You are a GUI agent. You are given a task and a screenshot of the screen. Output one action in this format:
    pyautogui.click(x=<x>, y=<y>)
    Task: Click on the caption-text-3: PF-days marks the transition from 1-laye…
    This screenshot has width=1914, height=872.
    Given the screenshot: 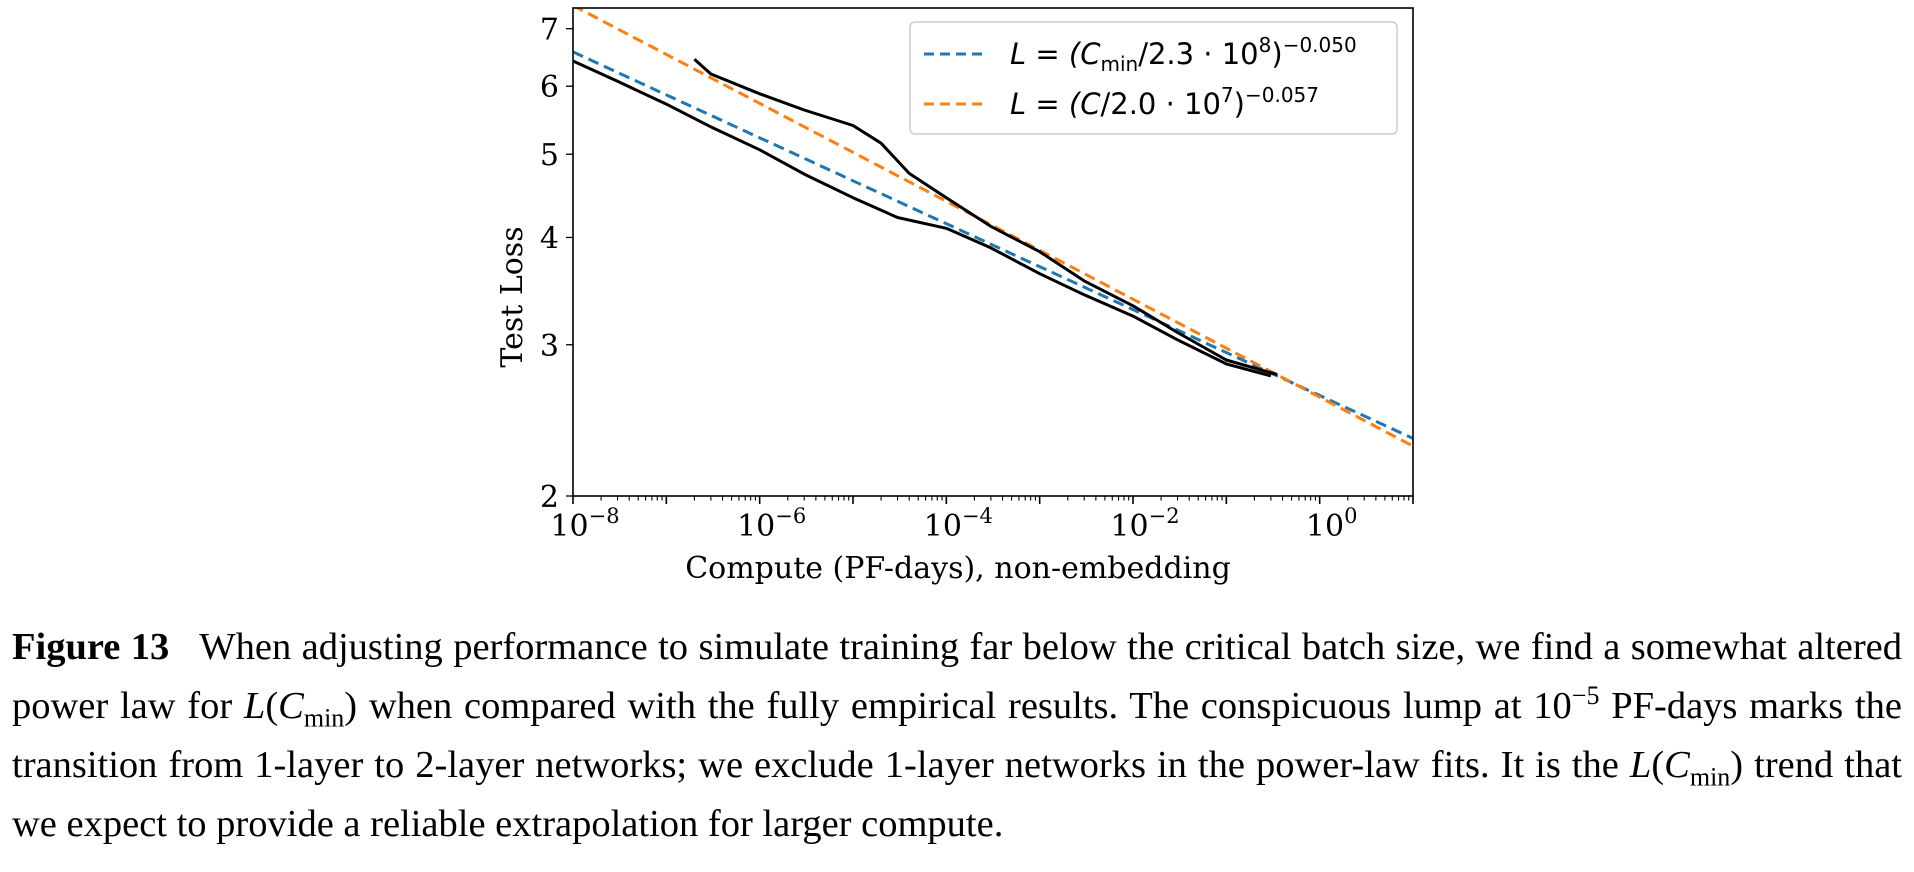 What is the action you would take?
    pyautogui.click(x=957, y=735)
    